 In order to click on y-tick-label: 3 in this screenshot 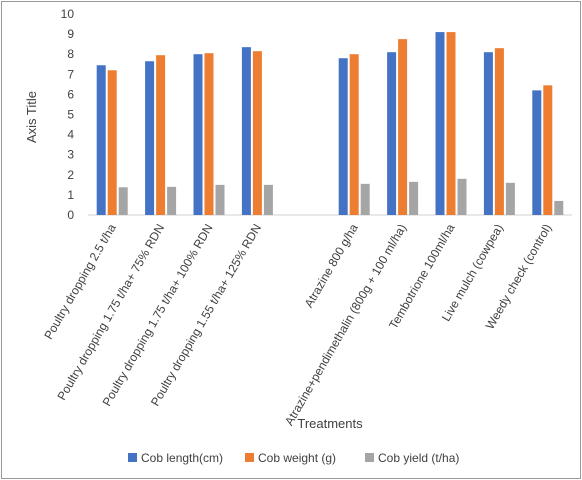, I will do `click(70, 155)`.